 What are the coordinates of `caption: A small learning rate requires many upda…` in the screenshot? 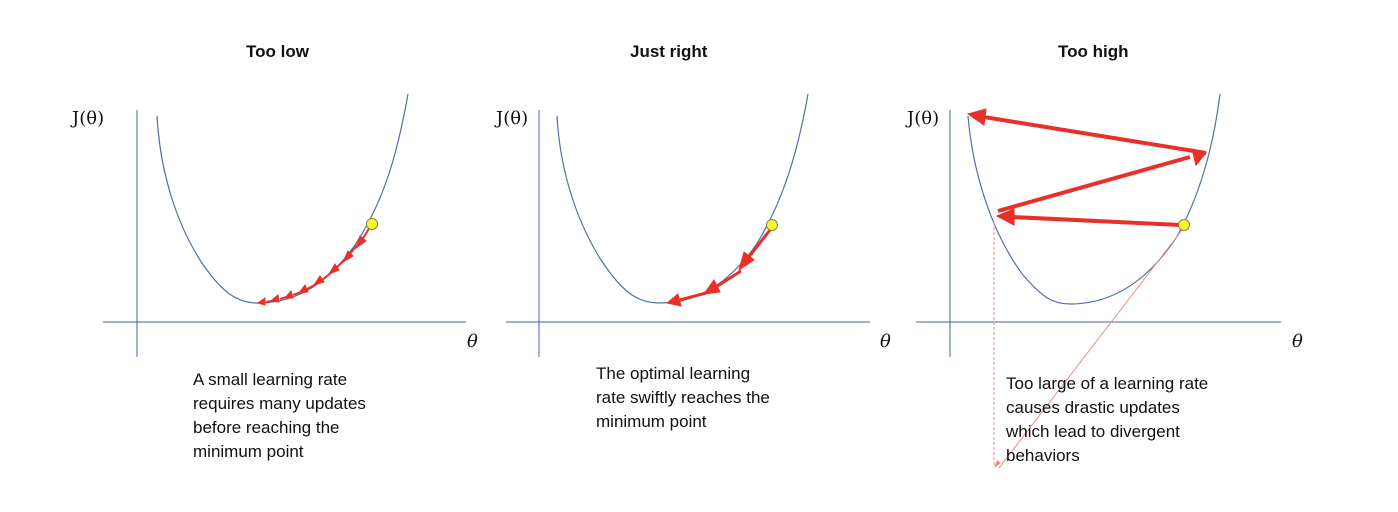 It's located at (279, 415).